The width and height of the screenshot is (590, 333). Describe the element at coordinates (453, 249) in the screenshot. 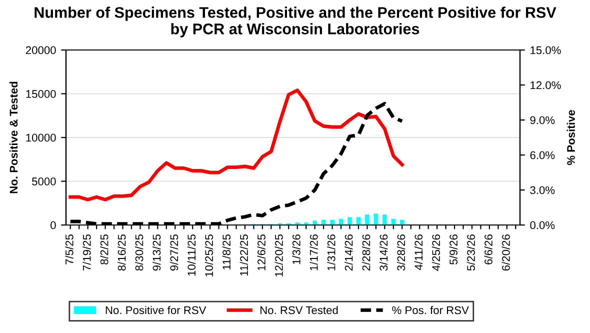

I see `x-tick-label: 5/9/26` at that location.